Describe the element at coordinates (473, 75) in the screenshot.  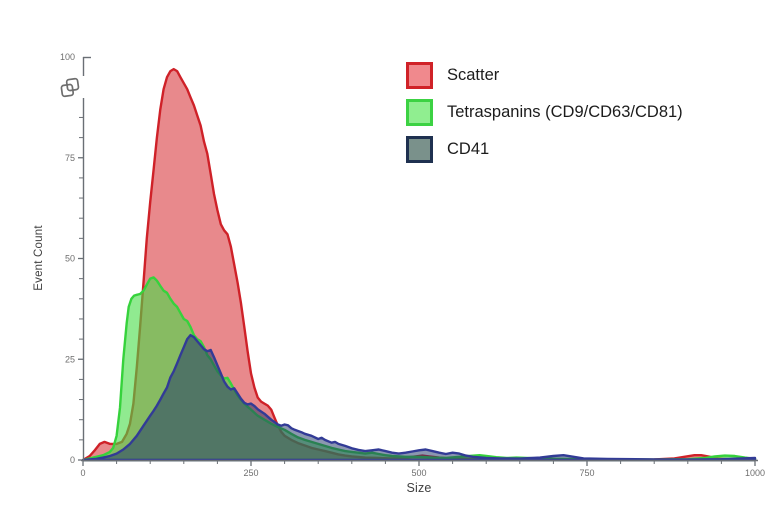
I see `legend-label: Scatter` at that location.